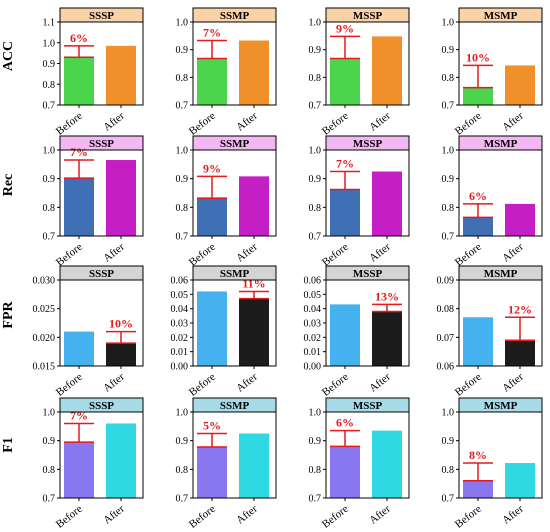  I want to click on y-tick-label: 0.02, so click(313, 338).